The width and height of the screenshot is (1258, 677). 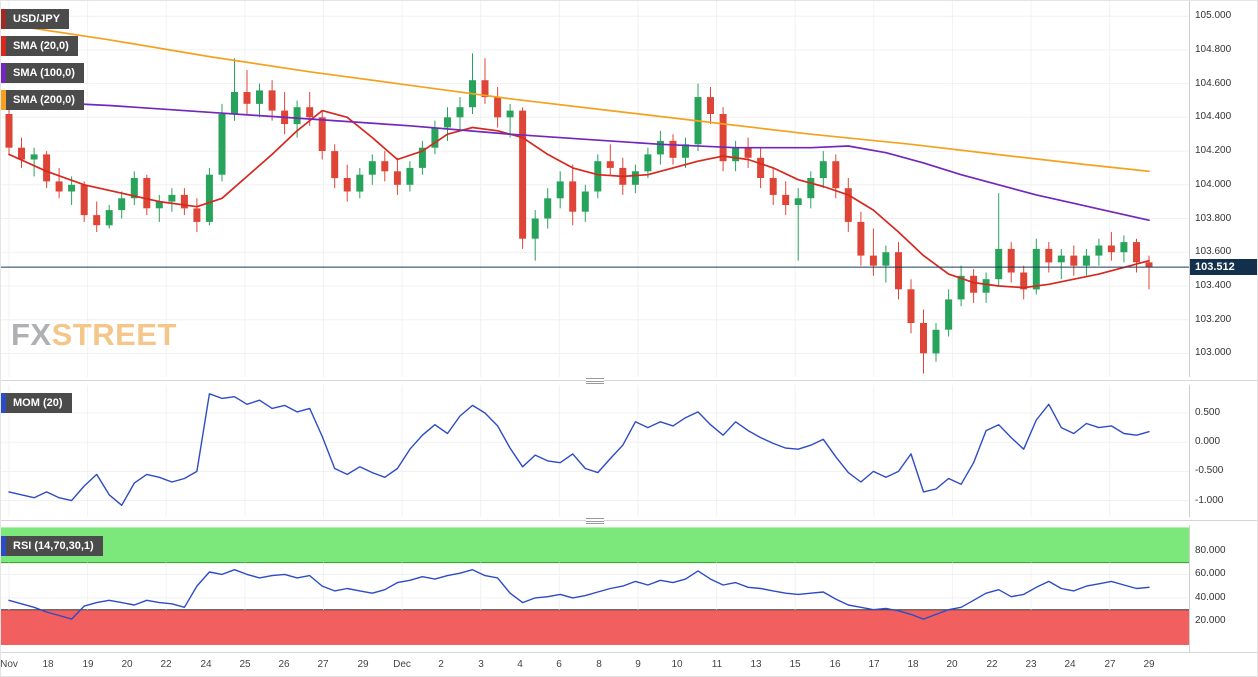 I want to click on time-axis-label: 16, so click(x=835, y=664).